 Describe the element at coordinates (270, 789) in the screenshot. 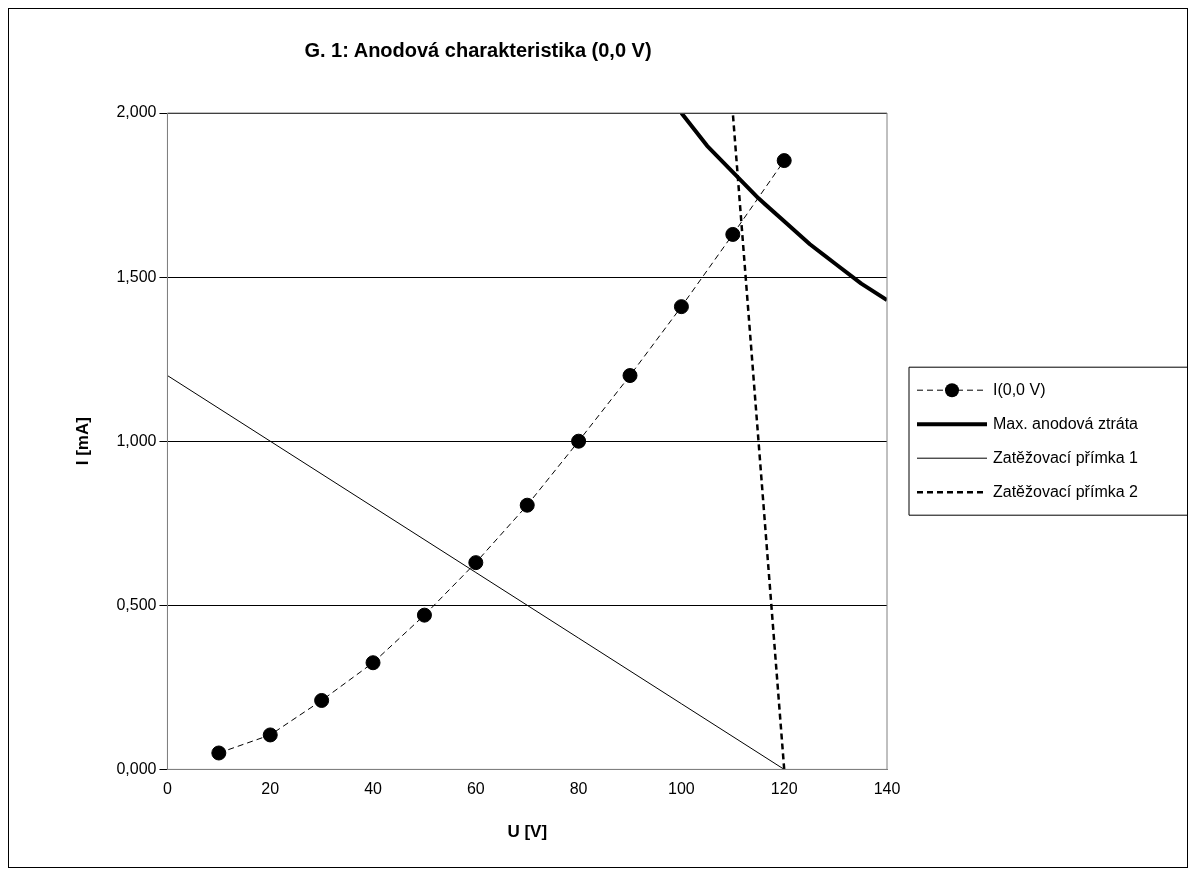

I see `x-tick-label: 20` at that location.